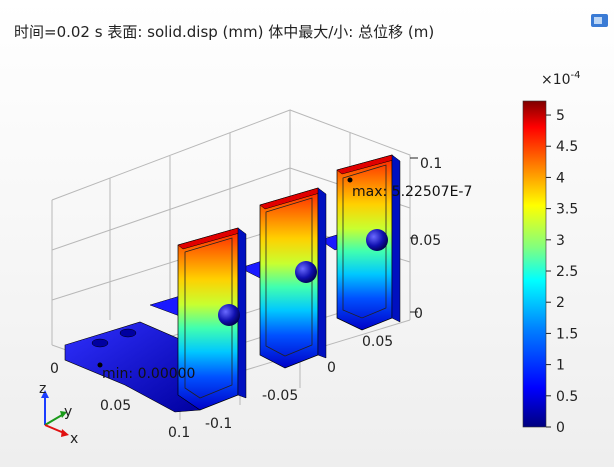 This screenshot has width=614, height=467. I want to click on triad-y-label: y, so click(68, 412).